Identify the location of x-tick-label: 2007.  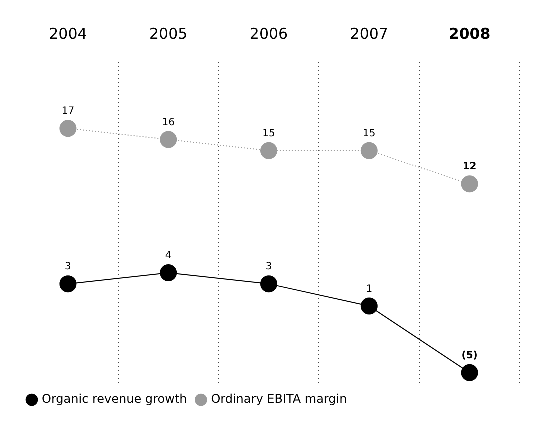
(369, 33).